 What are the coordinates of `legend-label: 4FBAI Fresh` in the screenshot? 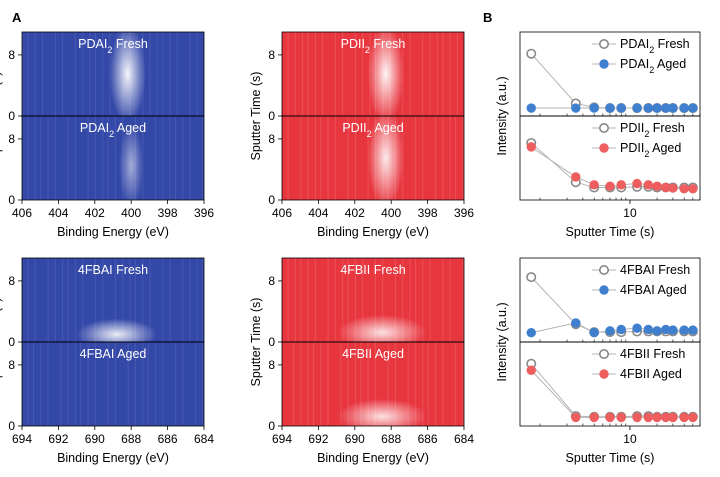 It's located at (655, 270).